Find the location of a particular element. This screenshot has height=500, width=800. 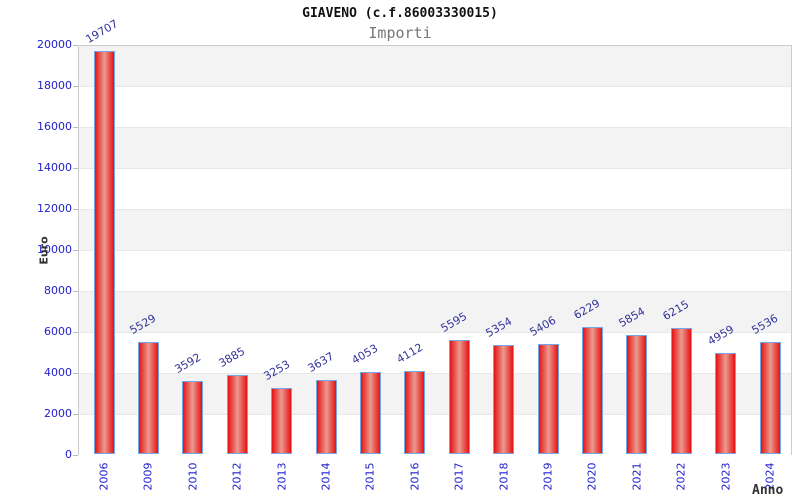

y-tick-label: 8000 is located at coordinates (58, 290).